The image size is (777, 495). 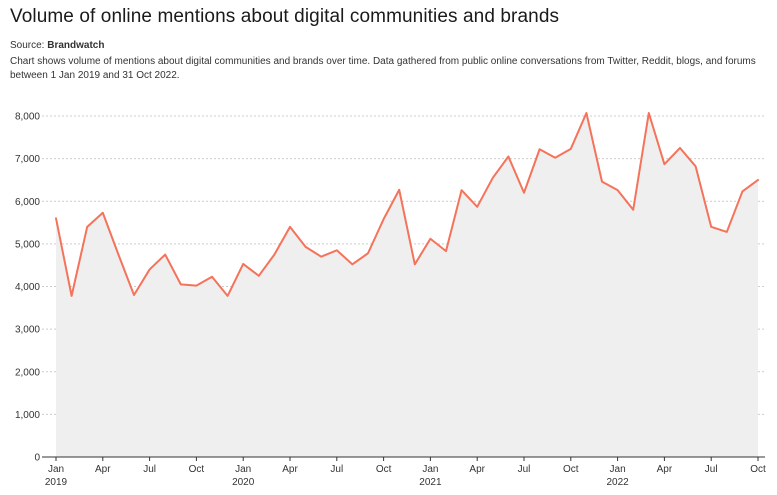 I want to click on y-tick-label: 1,000, so click(x=27, y=415).